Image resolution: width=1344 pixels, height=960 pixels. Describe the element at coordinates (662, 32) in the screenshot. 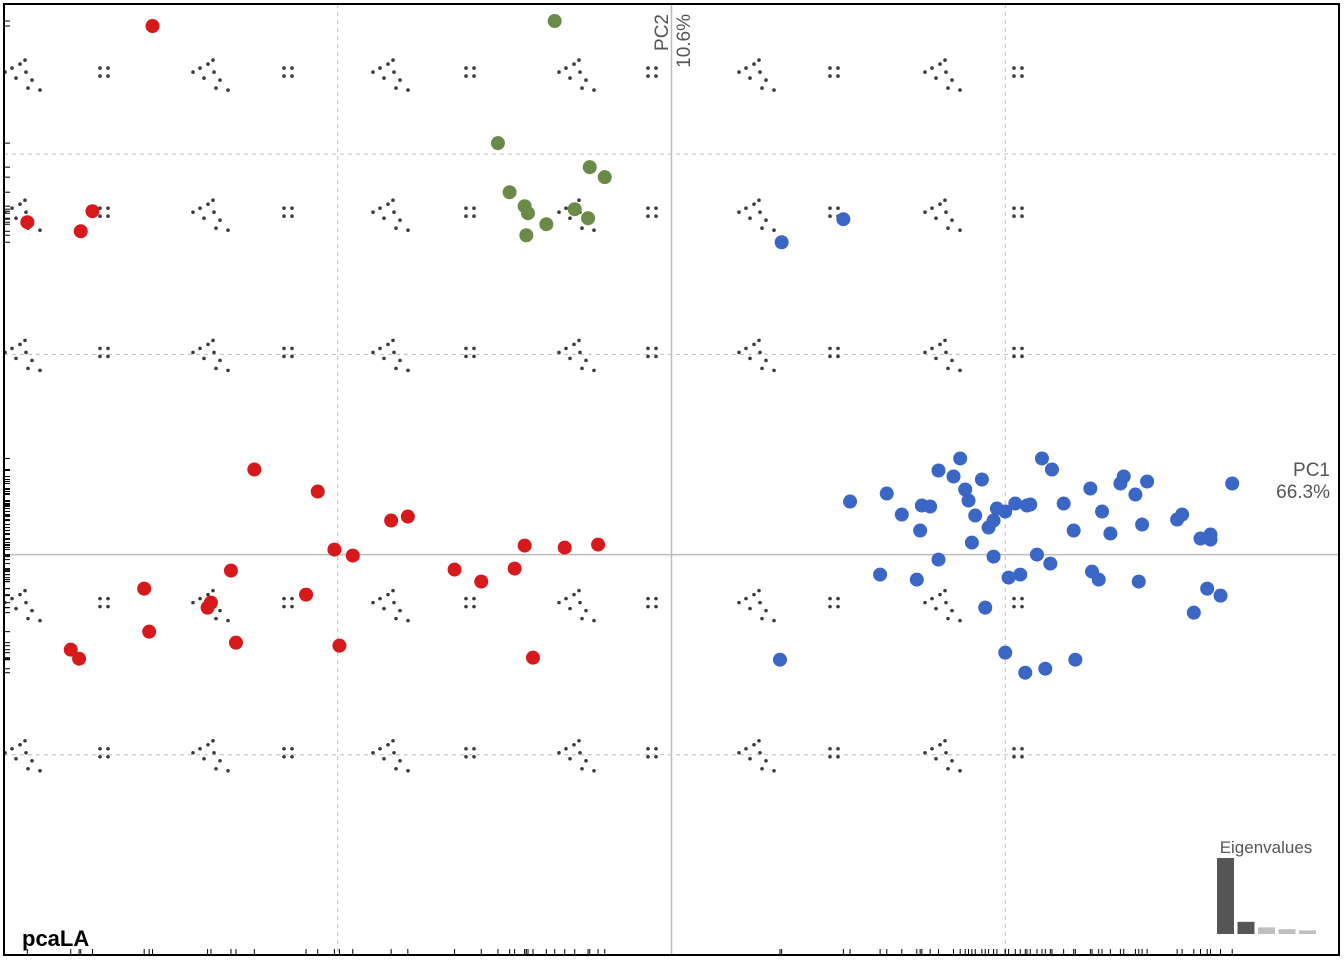

I see `y-axis-label: PC2` at that location.